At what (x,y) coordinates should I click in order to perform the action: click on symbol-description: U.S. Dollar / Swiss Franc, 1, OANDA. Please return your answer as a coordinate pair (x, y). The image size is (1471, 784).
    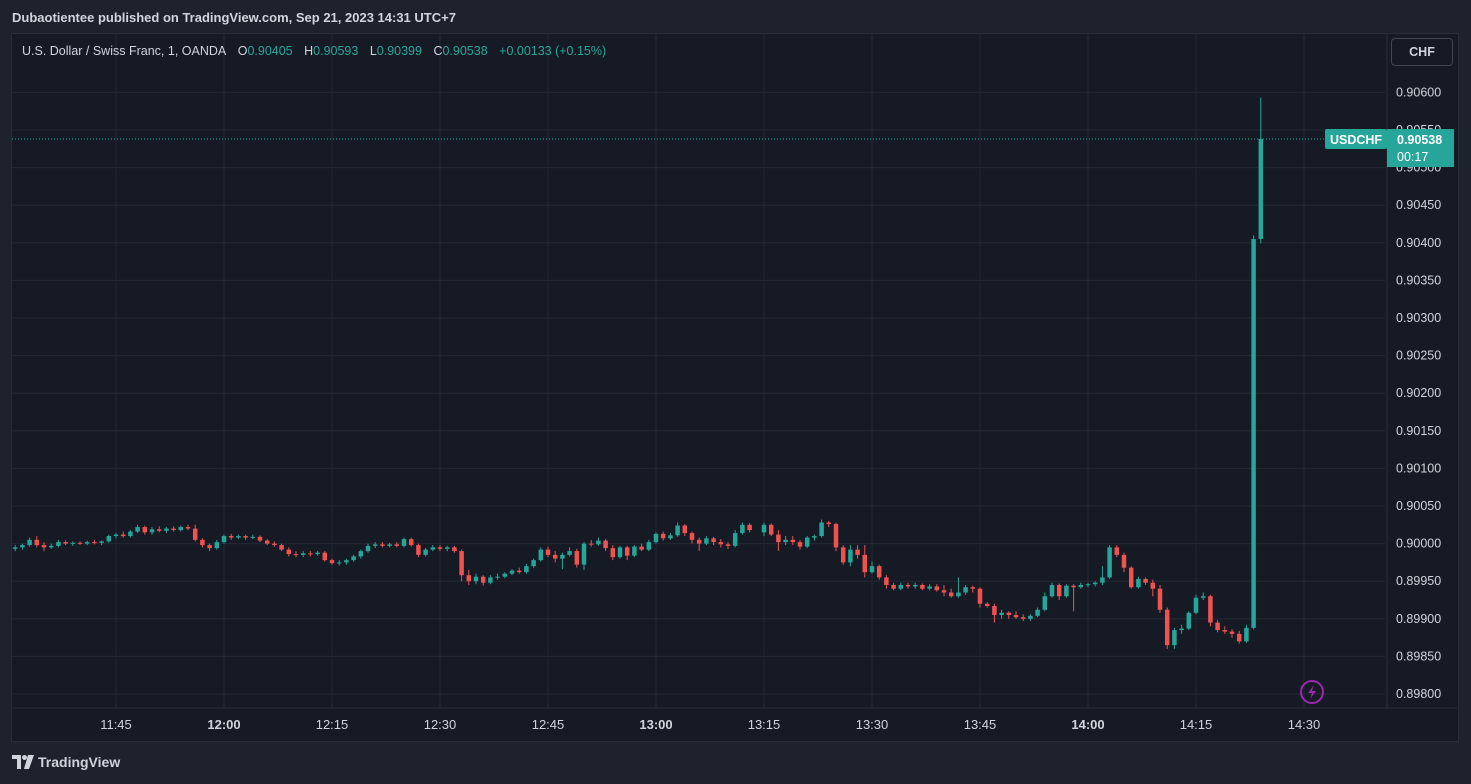
    Looking at the image, I should click on (124, 51).